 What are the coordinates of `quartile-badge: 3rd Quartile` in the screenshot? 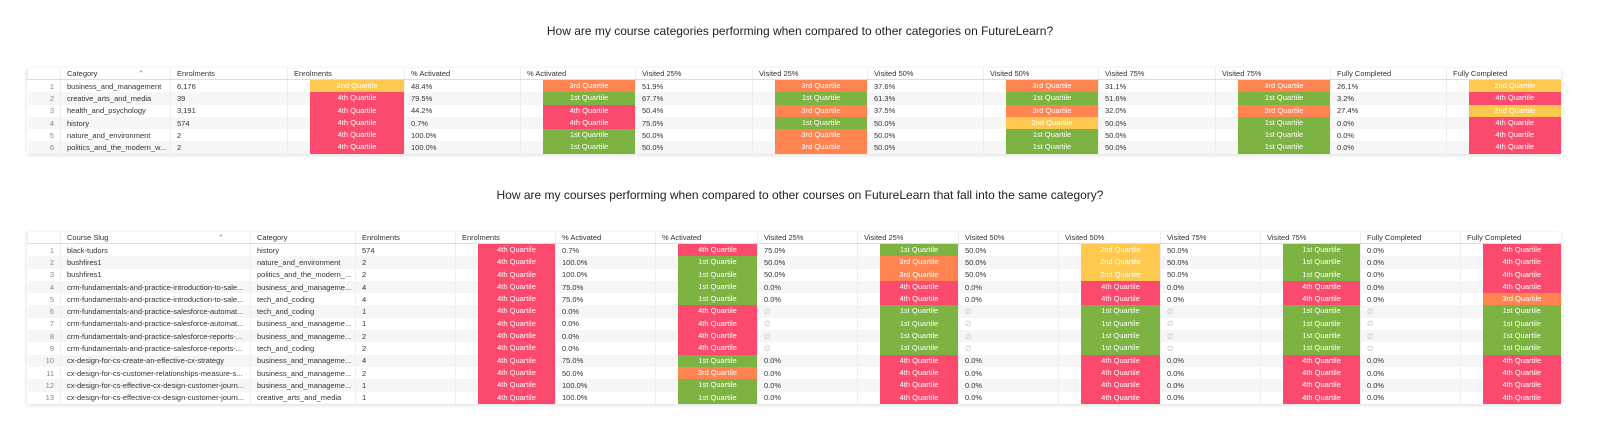 It's located at (1052, 110).